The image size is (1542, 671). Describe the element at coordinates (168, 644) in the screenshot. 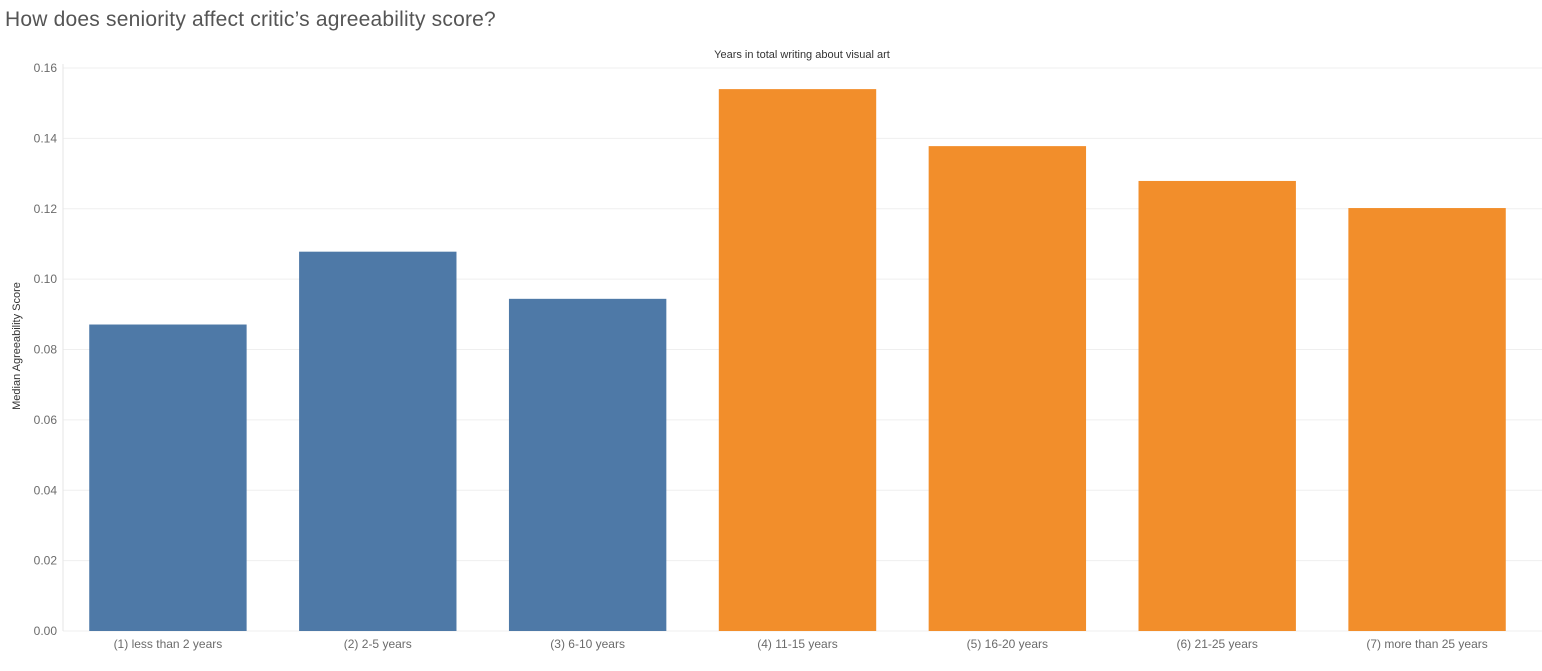

I see `x-tick-label: (1) less than 2 years` at that location.